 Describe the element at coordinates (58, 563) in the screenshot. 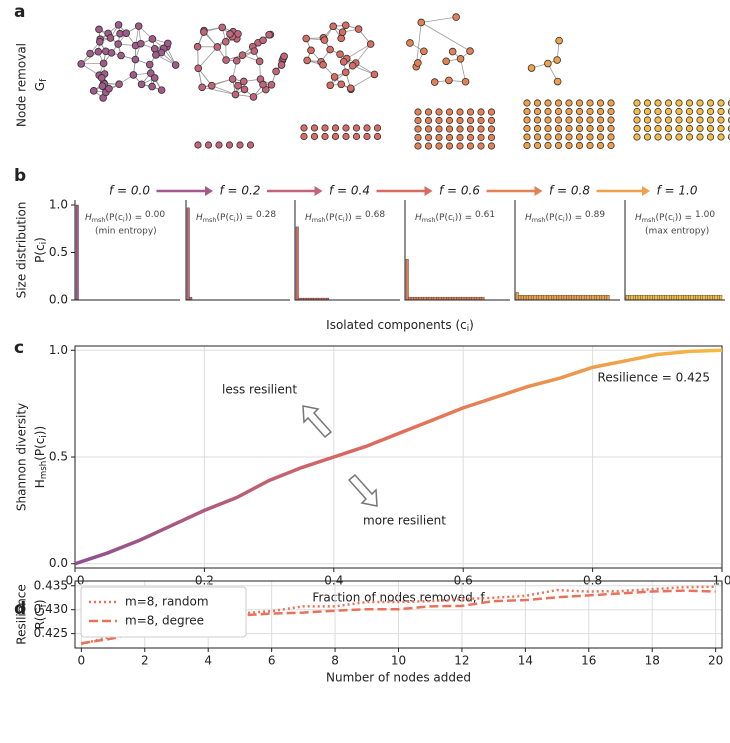

I see `y-tick-label: 0.0` at that location.